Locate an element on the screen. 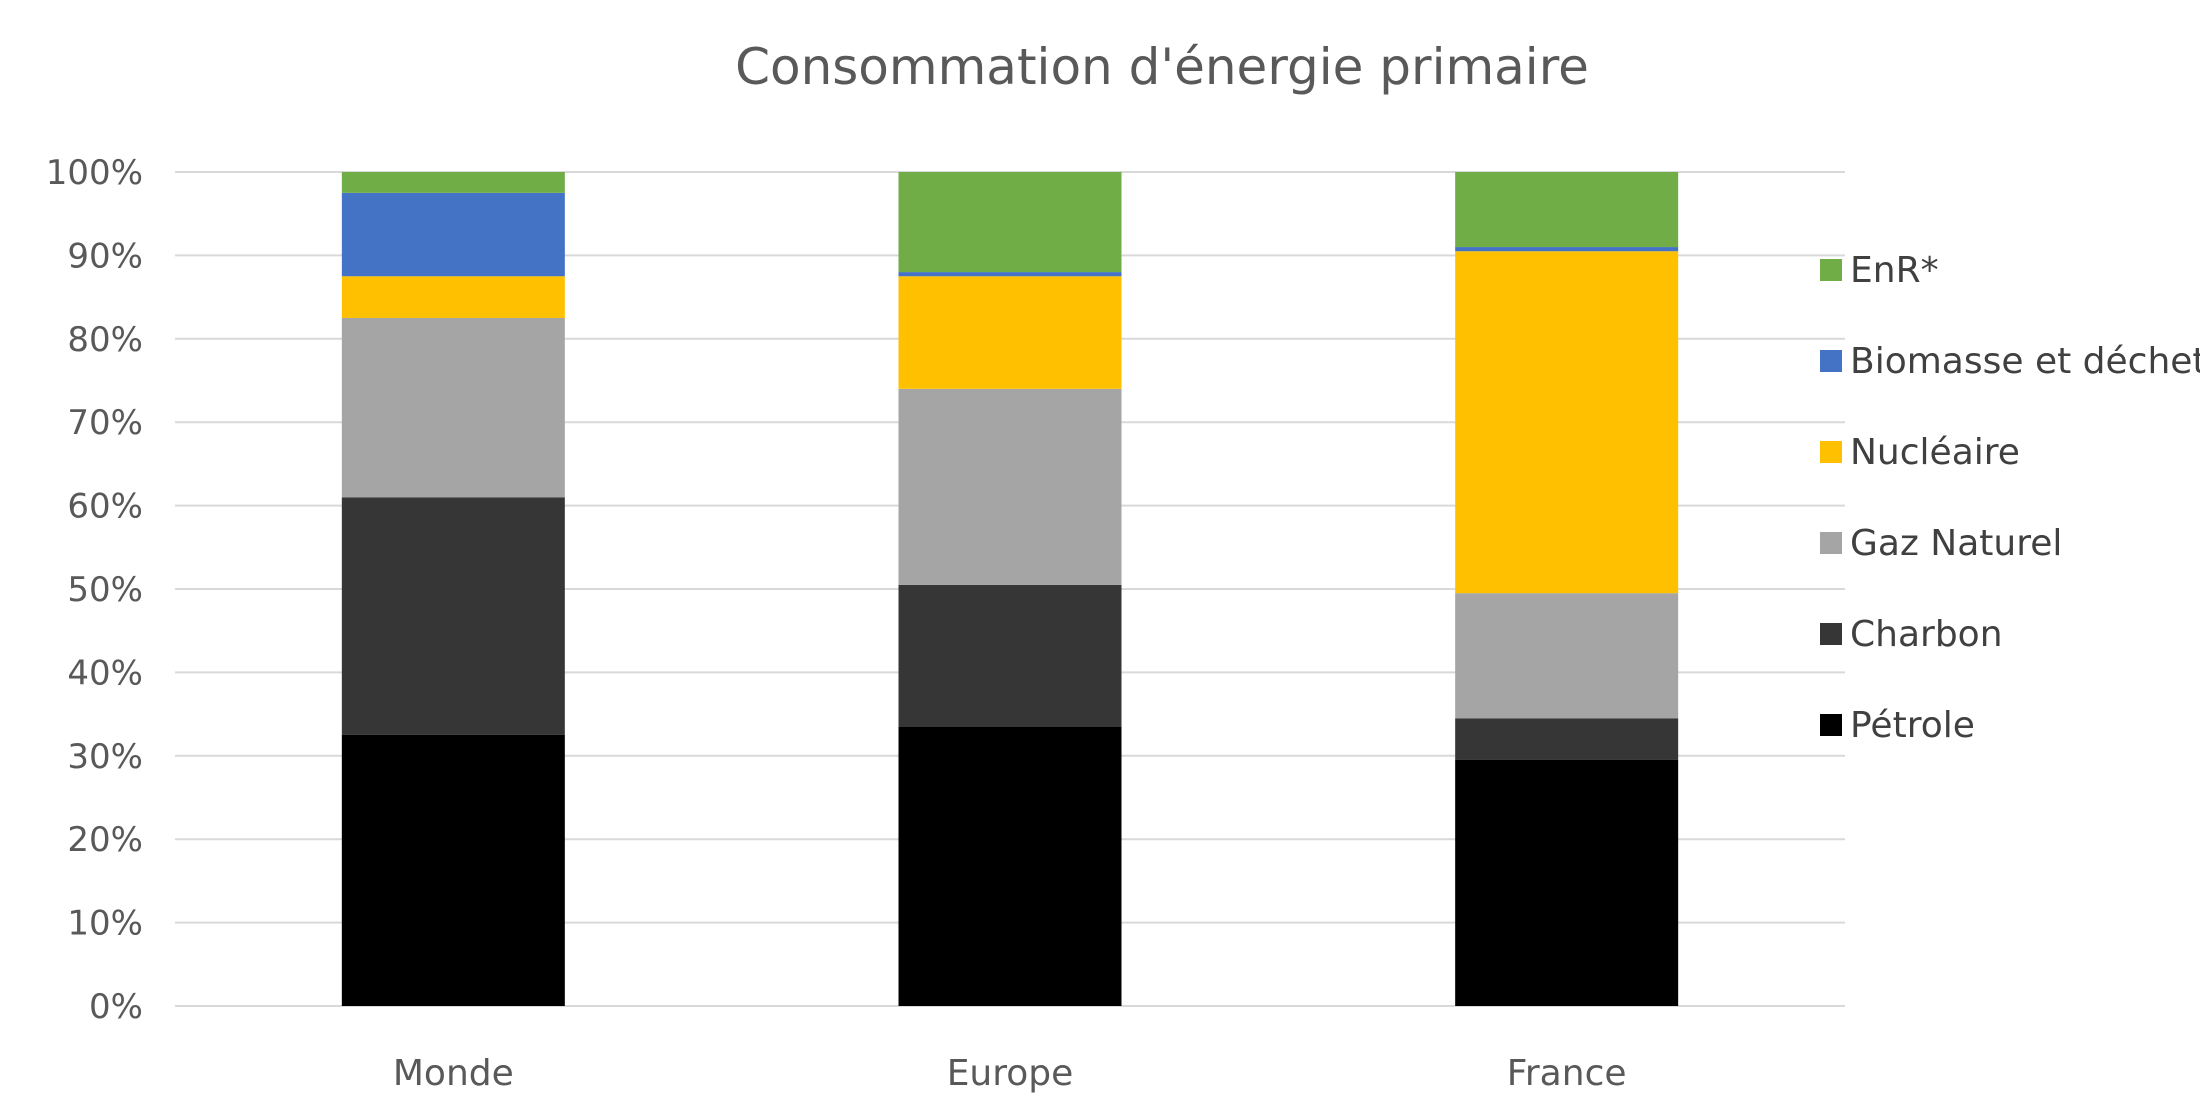  y-tick-label: 30% is located at coordinates (105, 757).